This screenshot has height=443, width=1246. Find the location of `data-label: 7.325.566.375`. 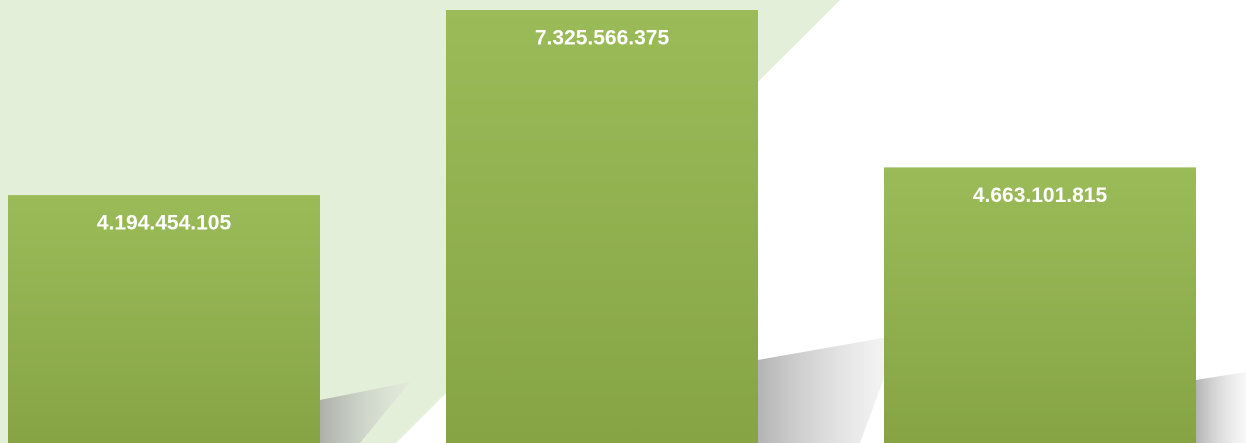

data-label: 7.325.566.375 is located at coordinates (602, 38).